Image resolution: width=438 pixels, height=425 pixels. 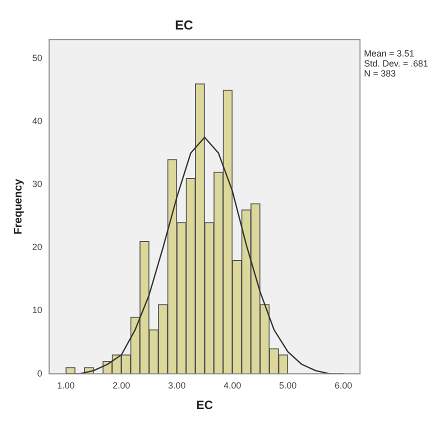 What do you see at coordinates (37, 121) in the screenshot?
I see `y-tick-label: 40` at bounding box center [37, 121].